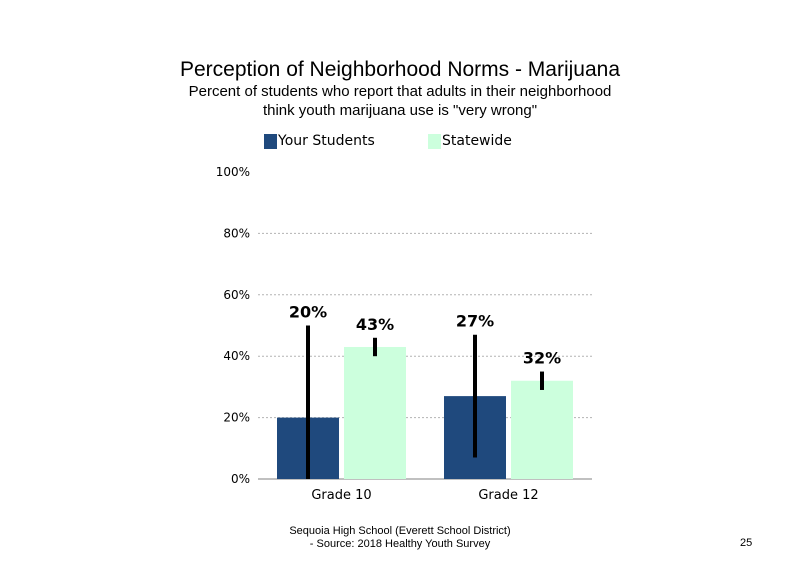 This screenshot has width=800, height=568. I want to click on data-label-your-students: 20%, so click(308, 312).